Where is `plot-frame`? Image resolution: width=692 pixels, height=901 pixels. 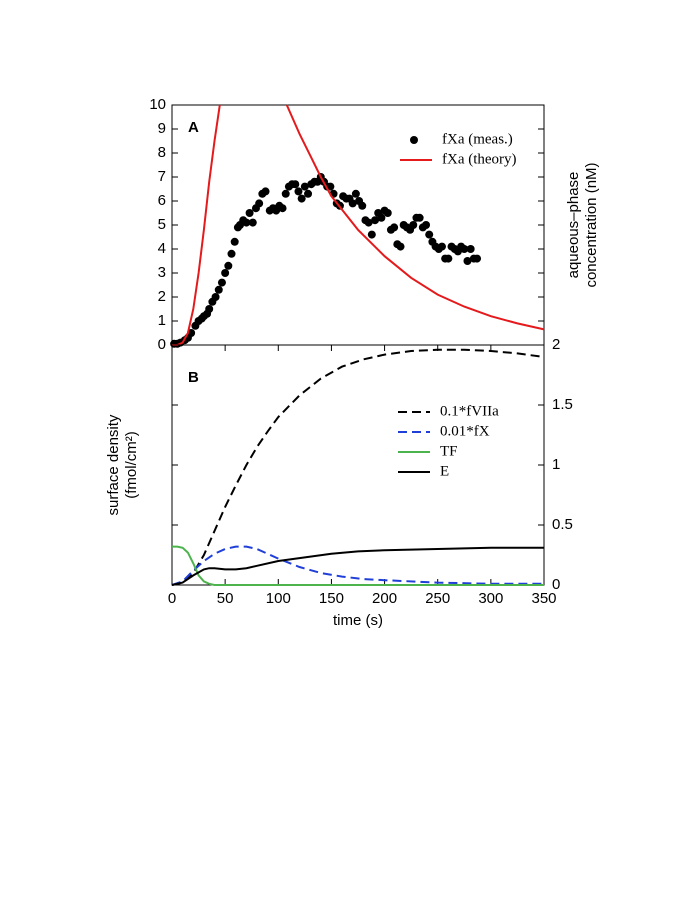 plot-frame is located at coordinates (358, 465).